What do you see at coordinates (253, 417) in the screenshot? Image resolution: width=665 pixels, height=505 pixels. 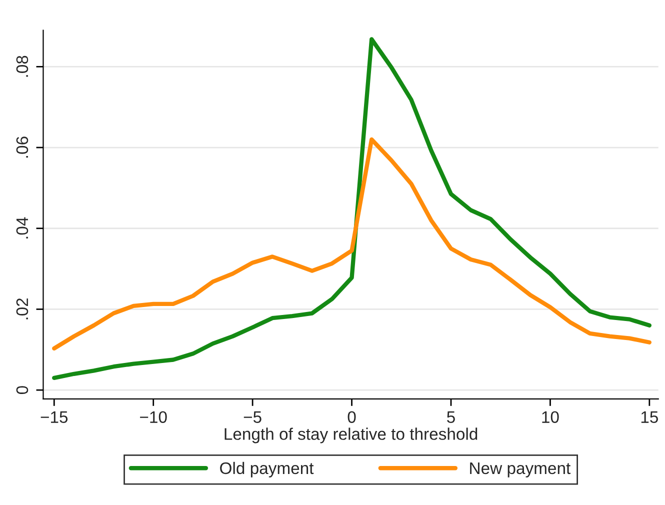 I see `x-tick-label: −5` at bounding box center [253, 417].